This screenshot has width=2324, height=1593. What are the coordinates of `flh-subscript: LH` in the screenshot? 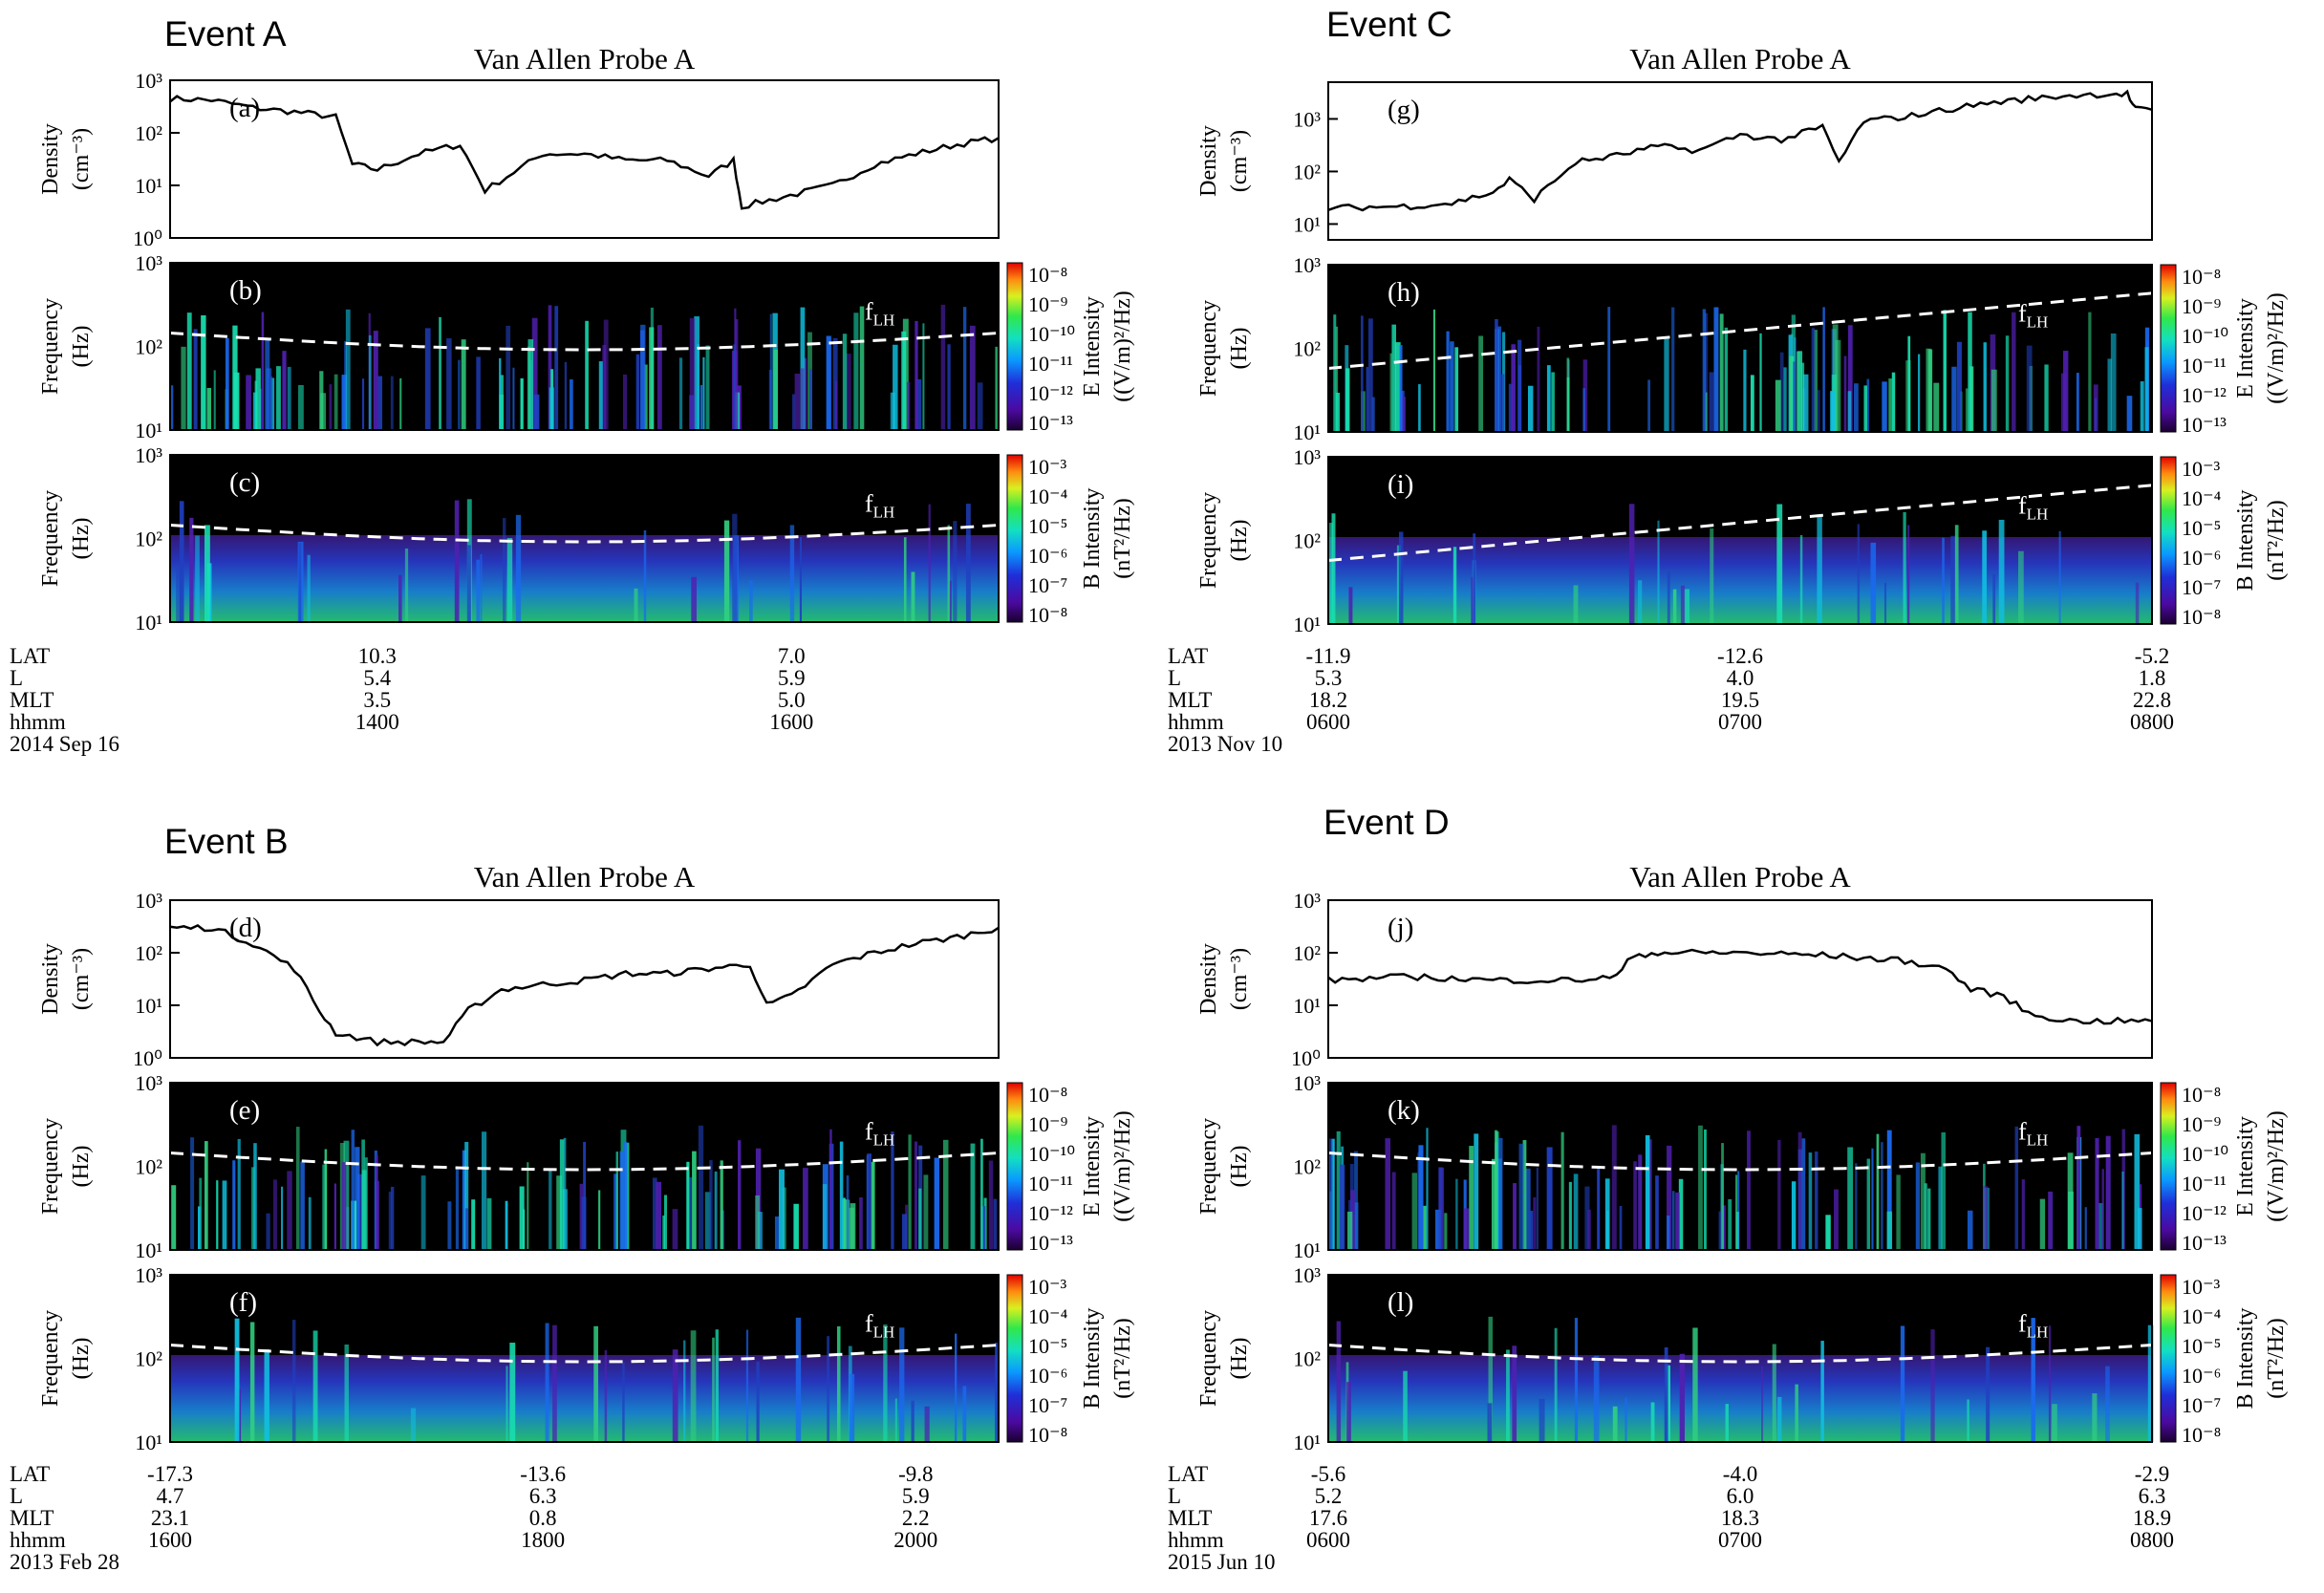 It's located at (884, 1140).